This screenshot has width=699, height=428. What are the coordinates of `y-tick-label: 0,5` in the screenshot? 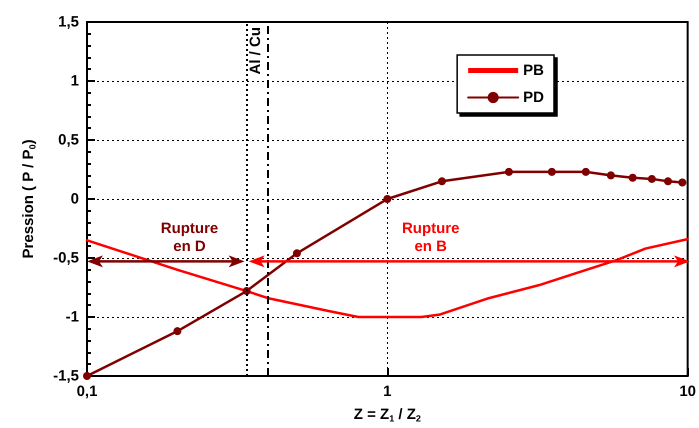 It's located at (68, 140).